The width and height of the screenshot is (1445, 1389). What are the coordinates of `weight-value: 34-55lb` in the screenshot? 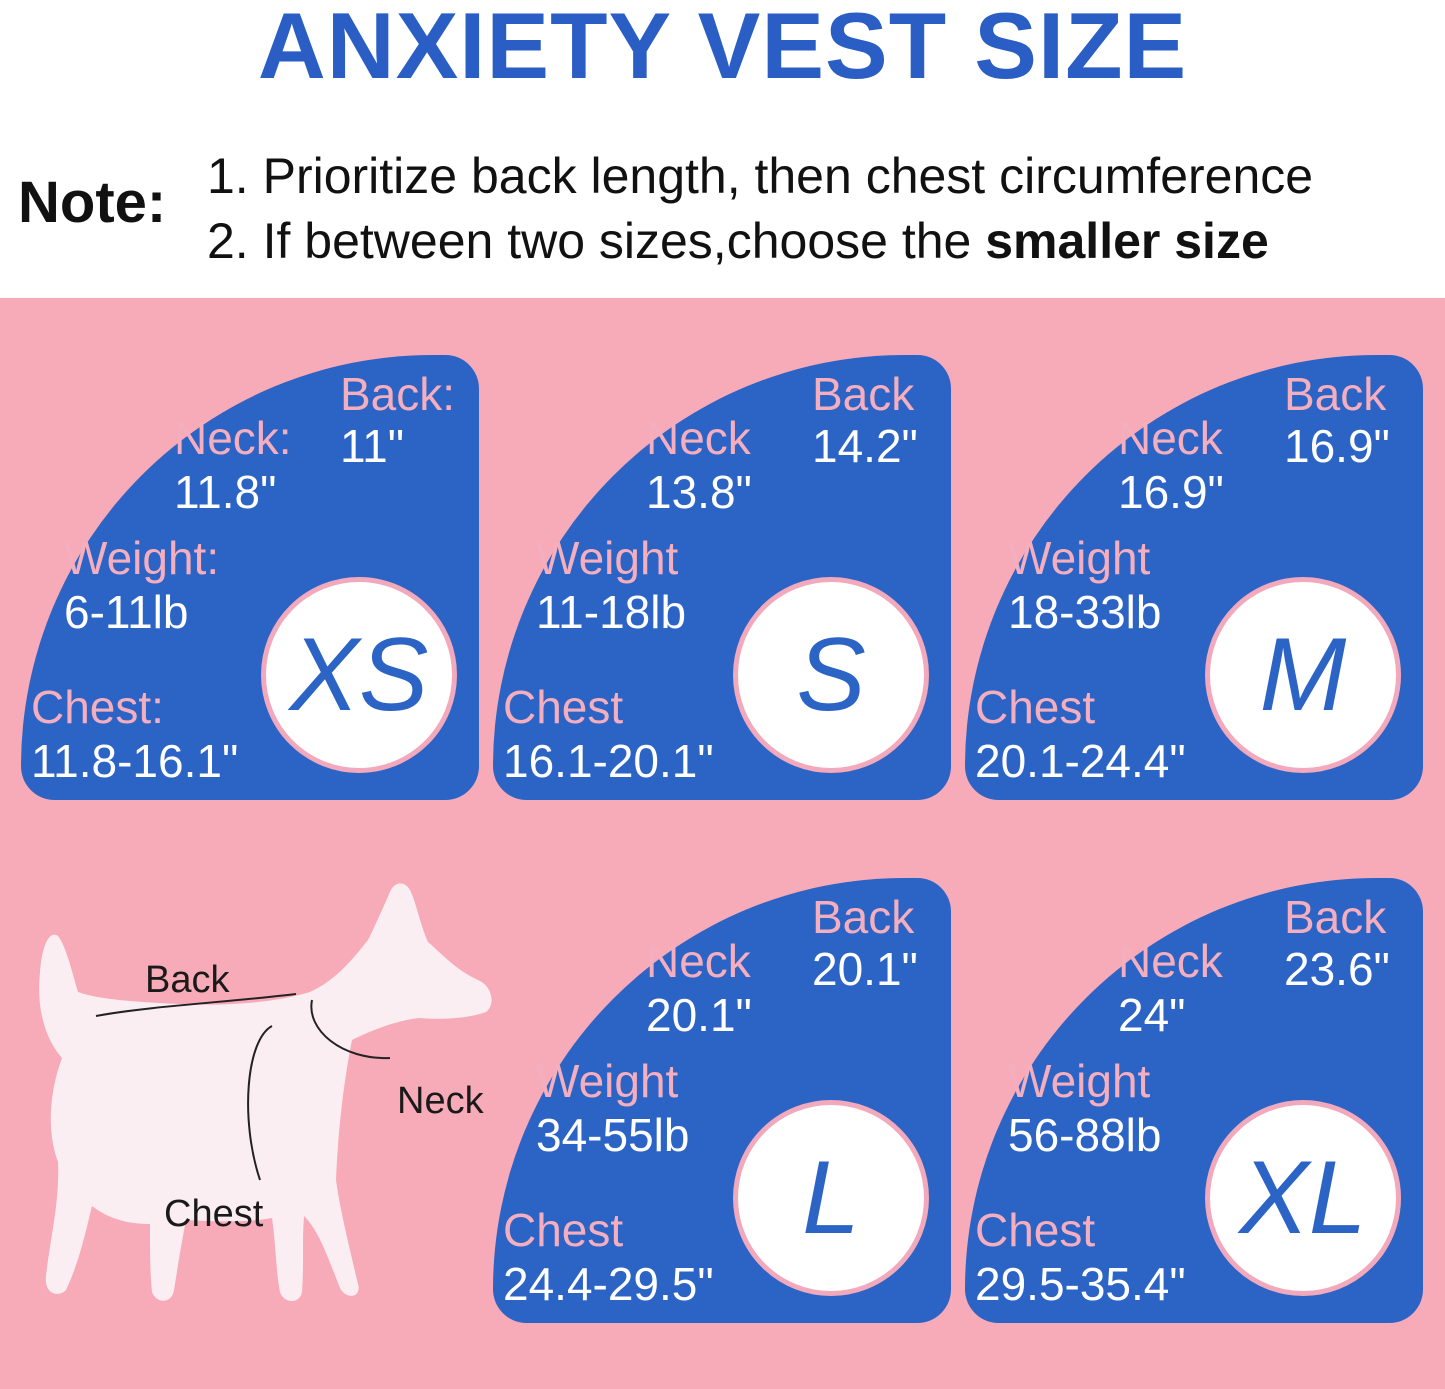 It's located at (613, 1135).